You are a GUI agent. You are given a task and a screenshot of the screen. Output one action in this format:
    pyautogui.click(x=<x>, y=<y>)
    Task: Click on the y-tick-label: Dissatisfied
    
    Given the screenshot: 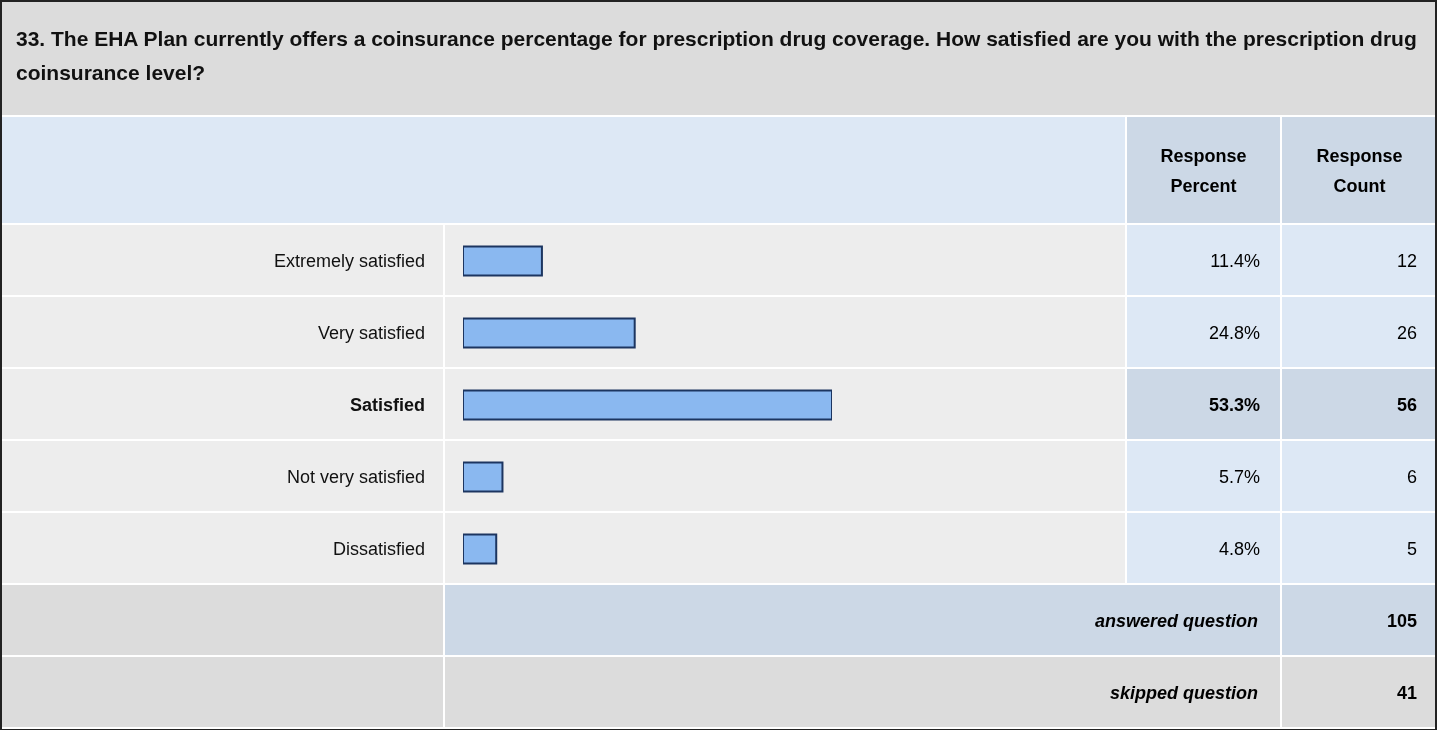 What is the action you would take?
    pyautogui.click(x=378, y=549)
    